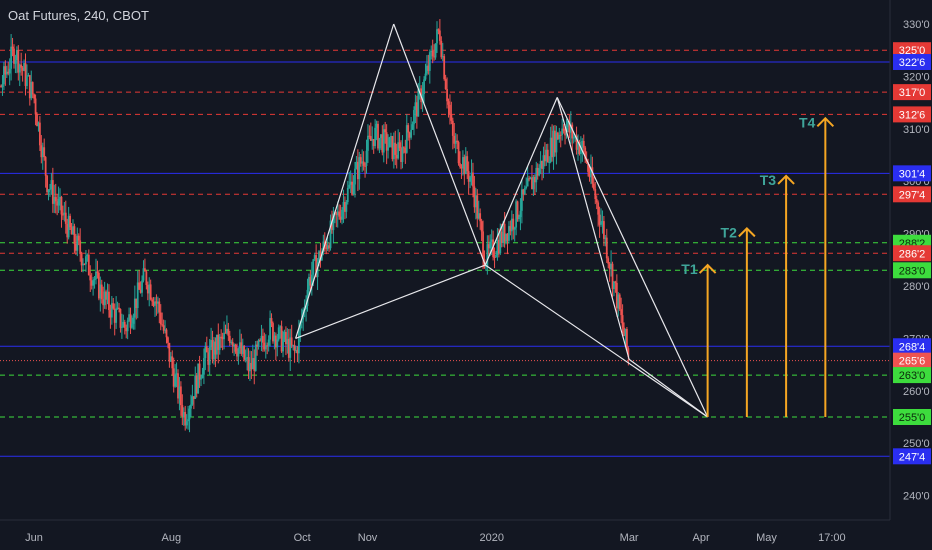 This screenshot has height=550, width=932. What do you see at coordinates (912, 271) in the screenshot?
I see `level-label: 283'0` at bounding box center [912, 271].